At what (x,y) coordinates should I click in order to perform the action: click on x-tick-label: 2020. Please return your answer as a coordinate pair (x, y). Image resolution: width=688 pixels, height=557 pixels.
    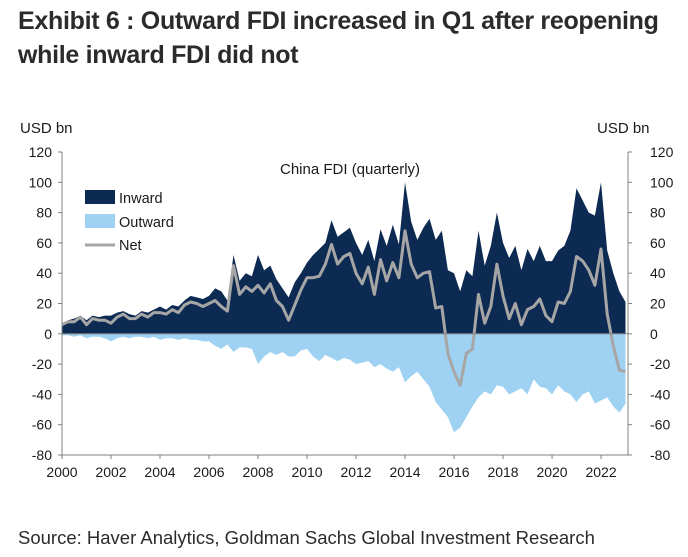
    Looking at the image, I should click on (551, 472).